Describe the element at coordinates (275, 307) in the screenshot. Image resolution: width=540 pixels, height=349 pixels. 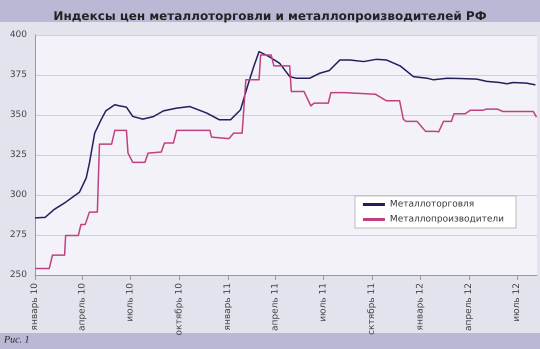
I see `x-tick-label: апрель 11` at that location.